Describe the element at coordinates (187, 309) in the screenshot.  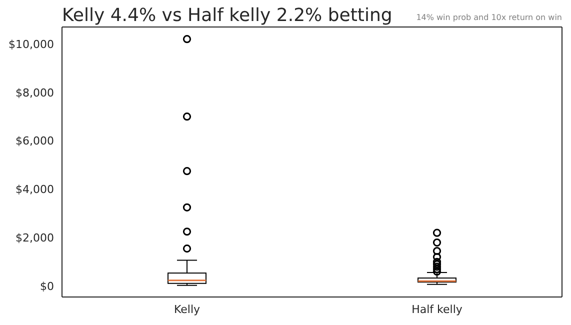
I see `x-tick-label: Kelly` at that location.